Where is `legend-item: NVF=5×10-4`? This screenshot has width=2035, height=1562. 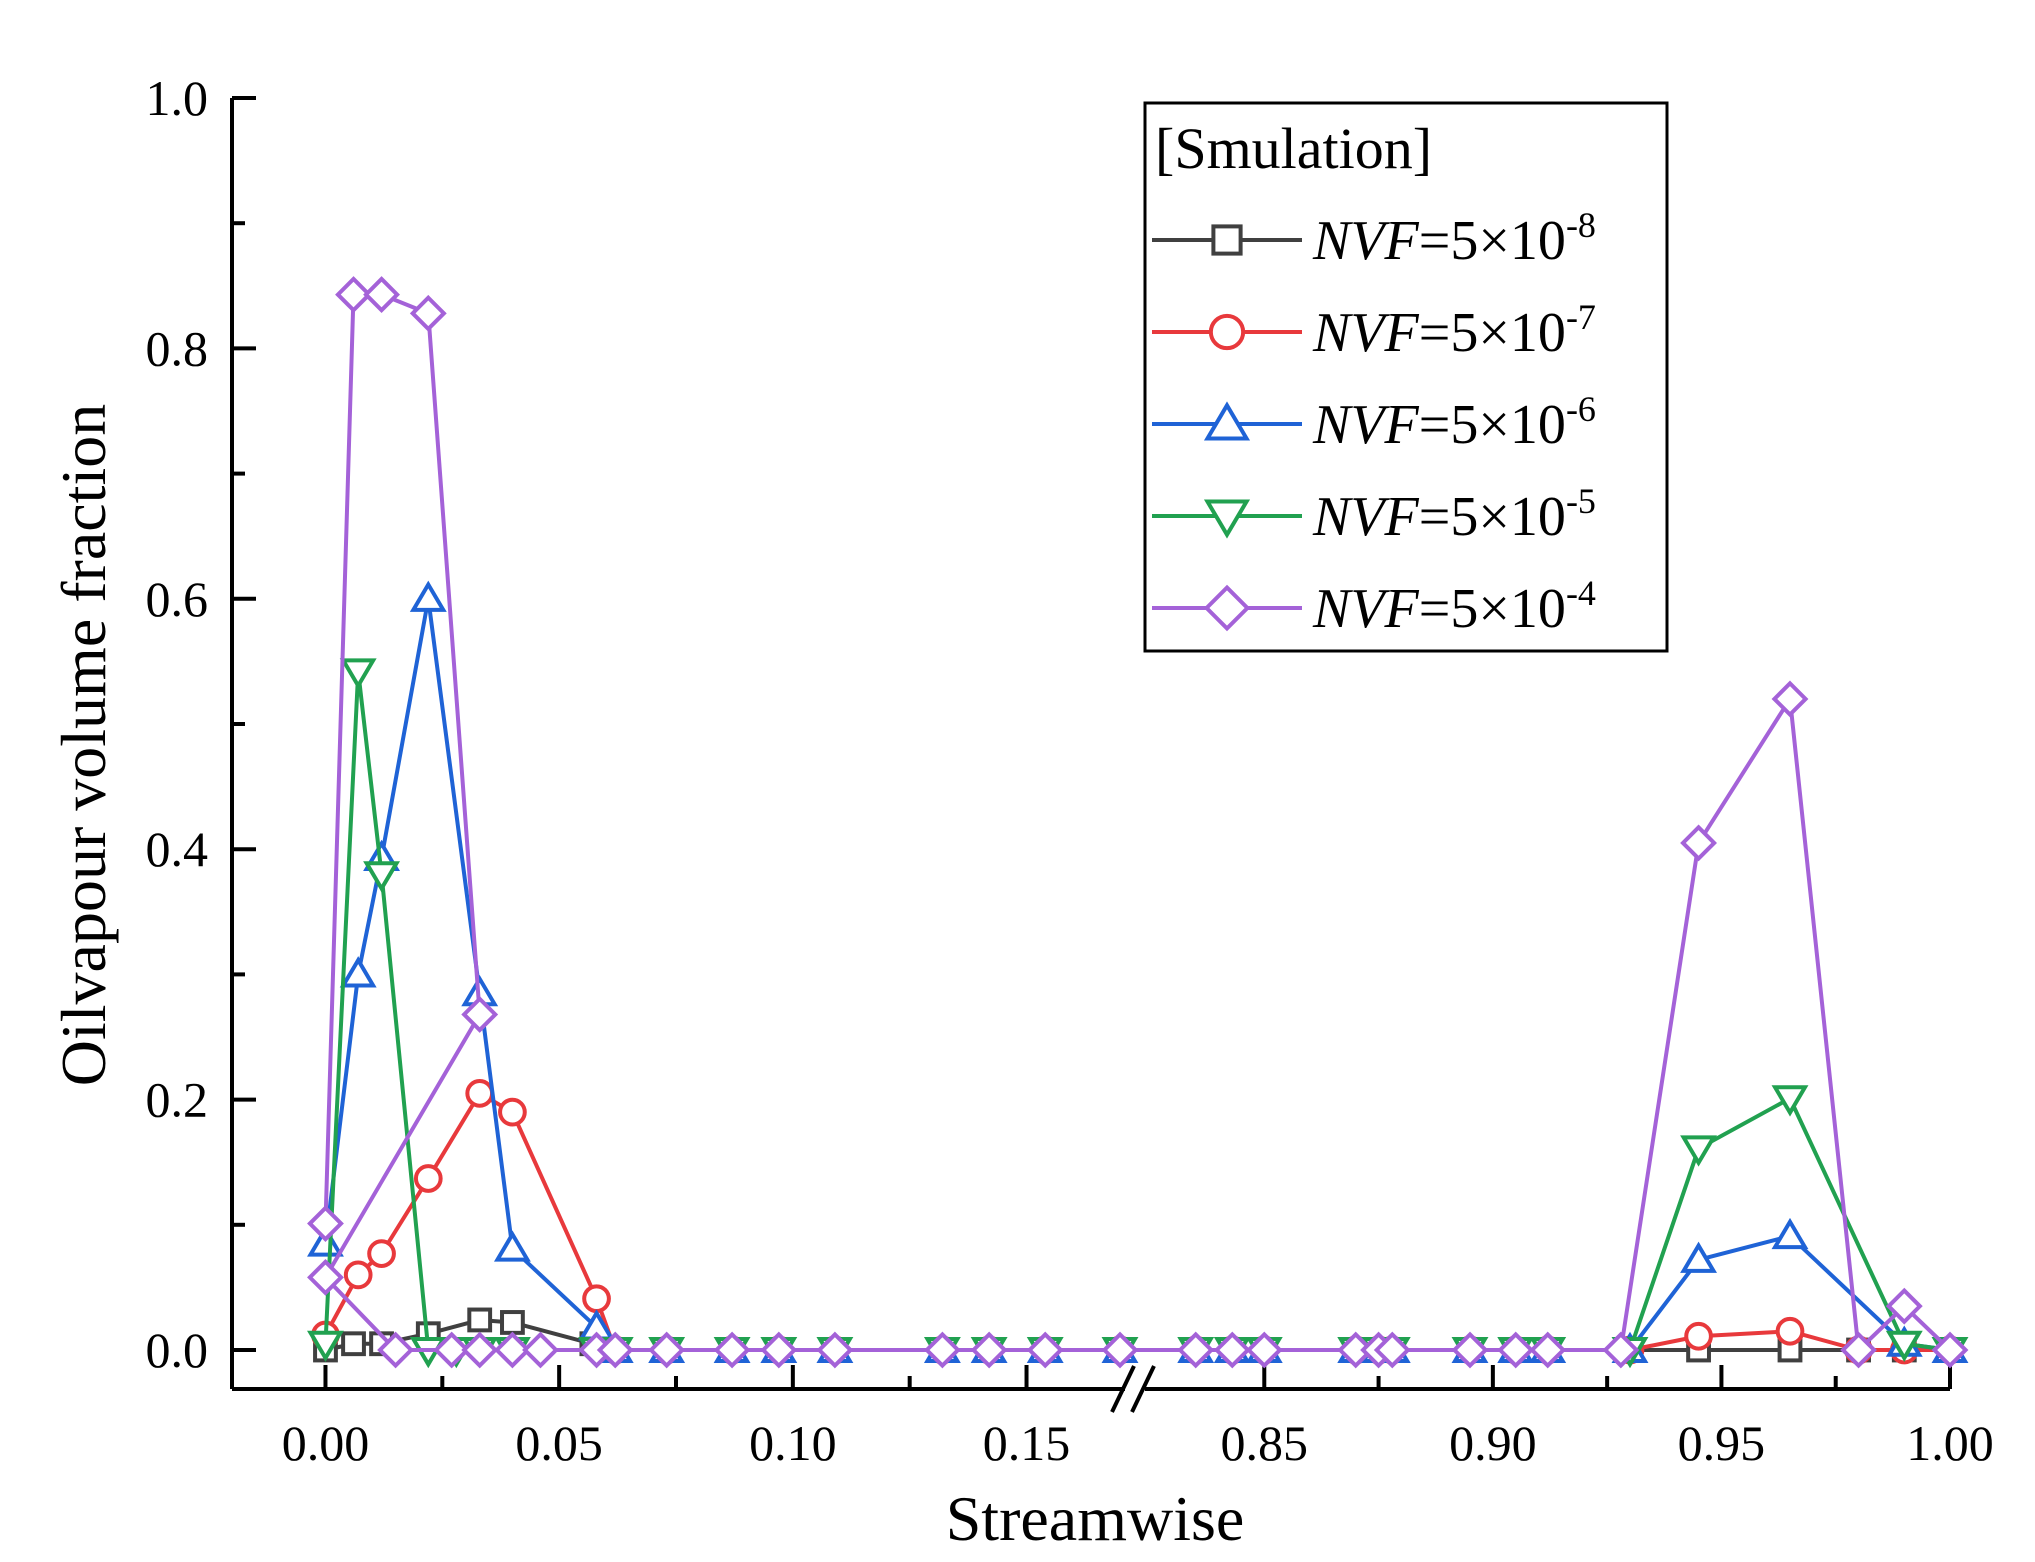 legend-item: NVF=5×10-4 is located at coordinates (1374, 606).